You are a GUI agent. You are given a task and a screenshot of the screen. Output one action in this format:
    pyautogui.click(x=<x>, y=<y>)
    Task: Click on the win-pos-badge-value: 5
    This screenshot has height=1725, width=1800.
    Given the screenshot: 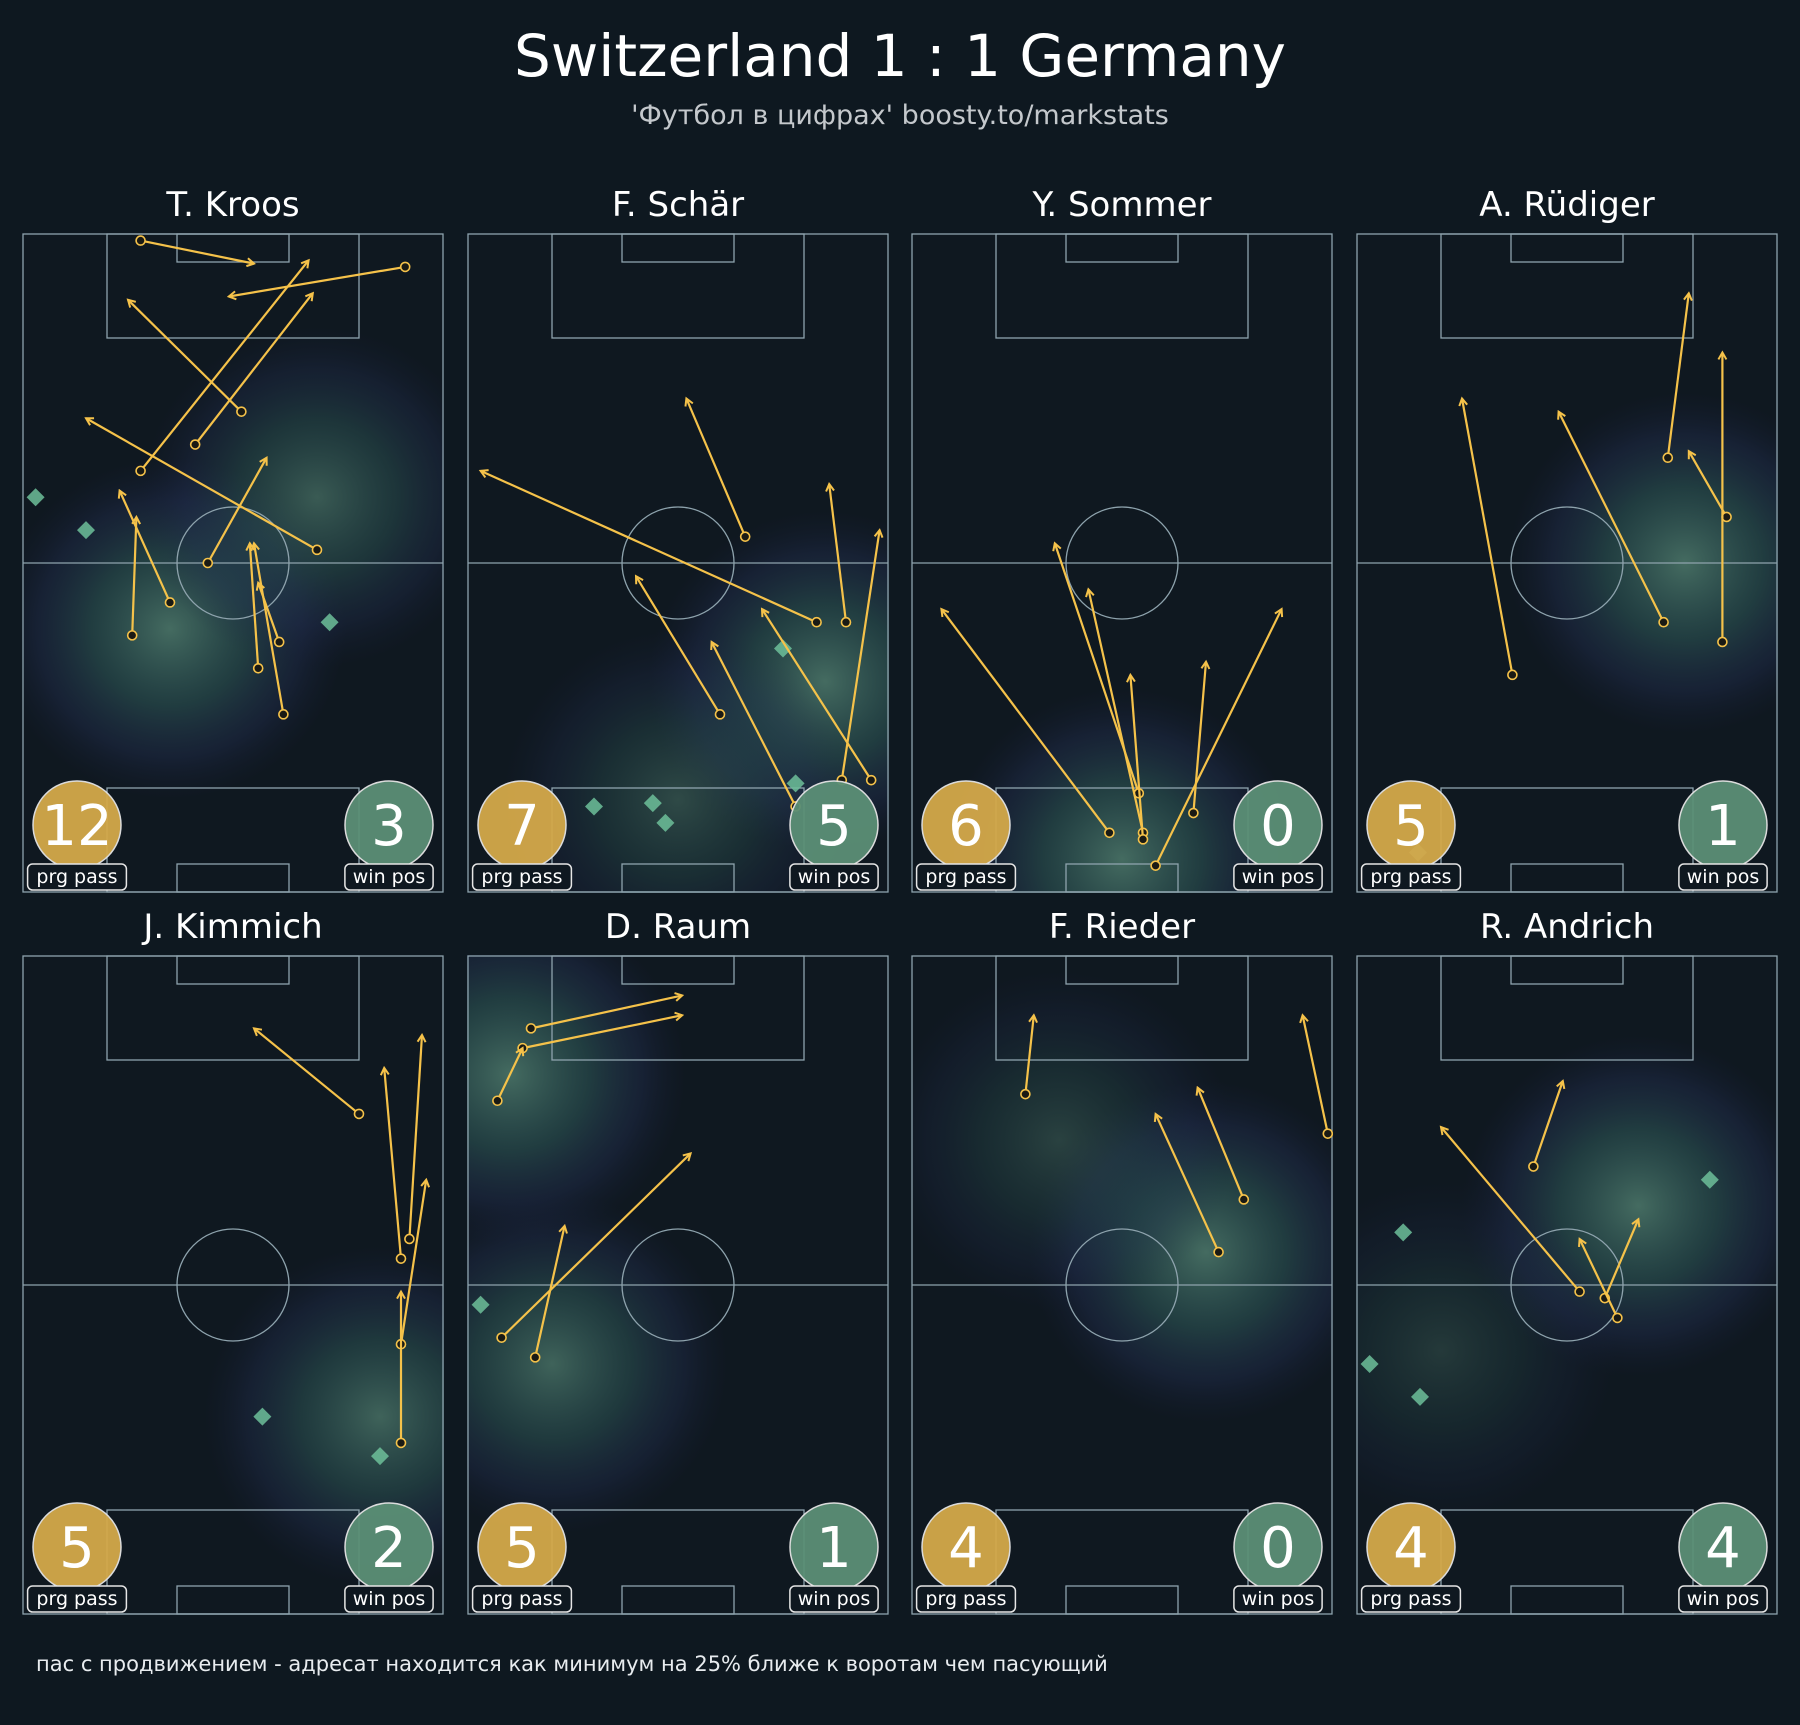 What is the action you would take?
    pyautogui.click(x=834, y=826)
    